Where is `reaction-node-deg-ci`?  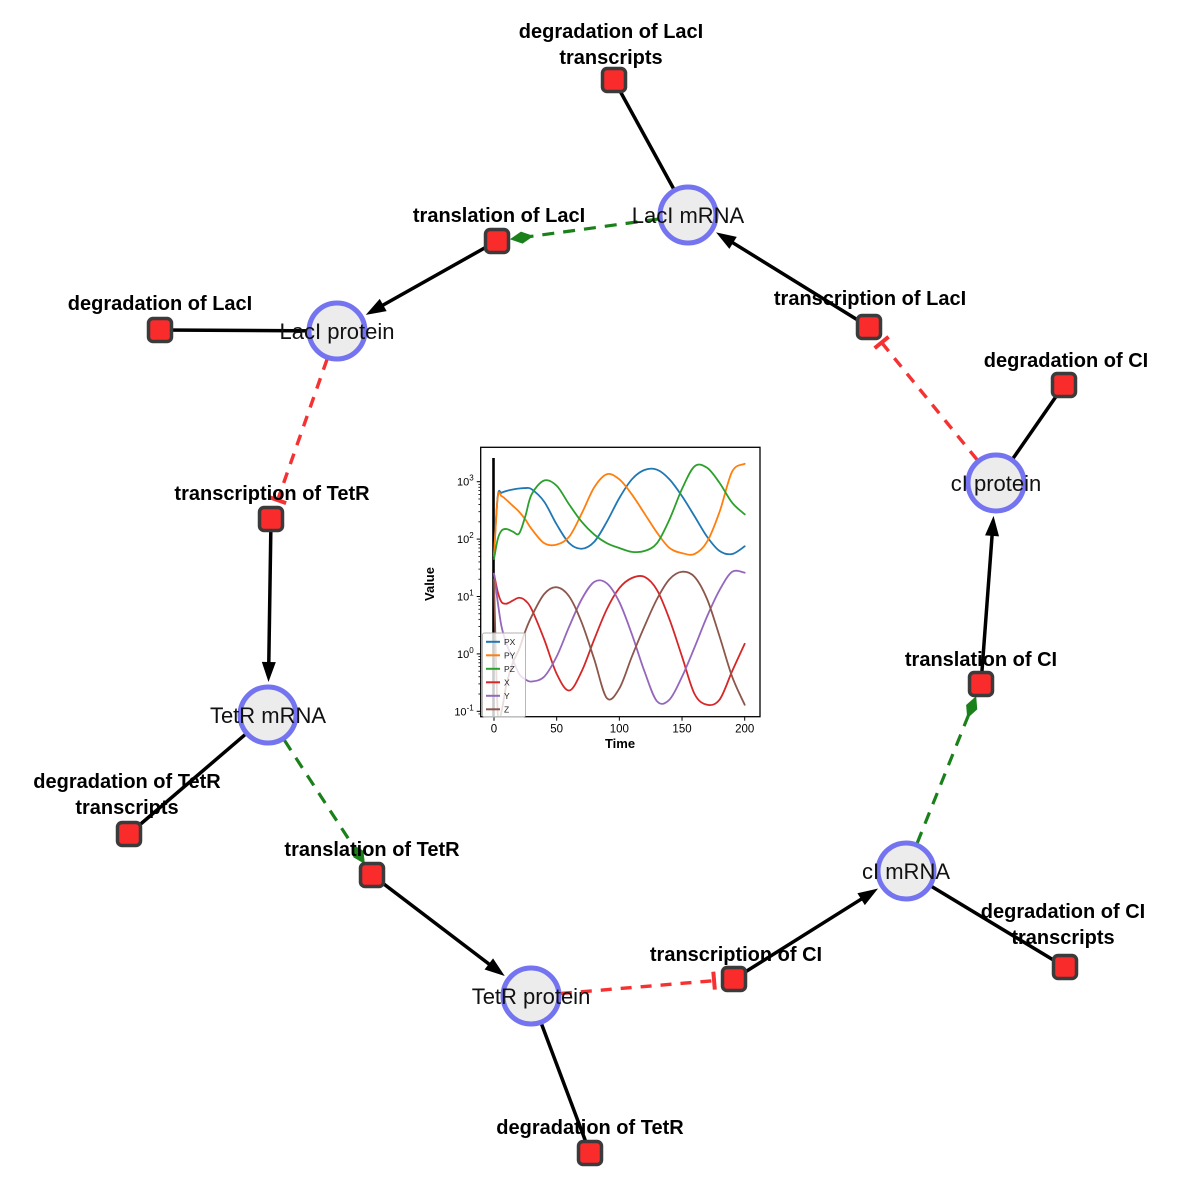 reaction-node-deg-ci is located at coordinates (1064, 385).